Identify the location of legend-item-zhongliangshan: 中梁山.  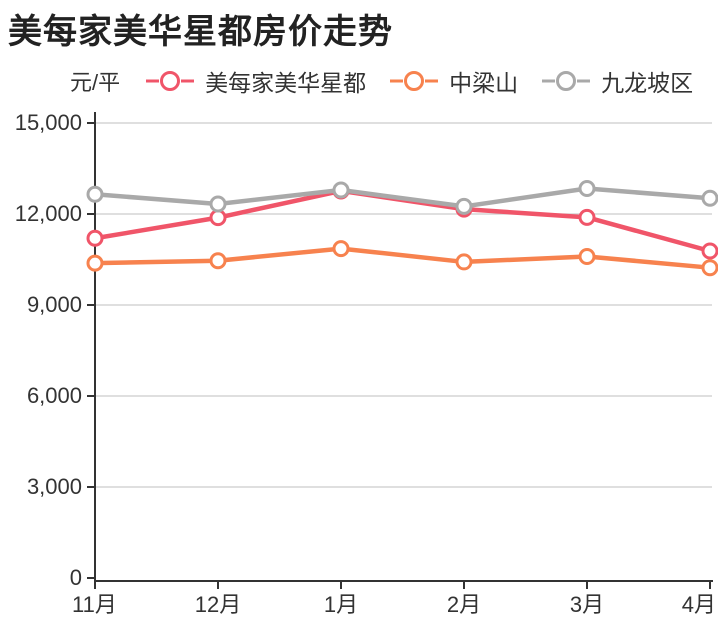
(454, 81).